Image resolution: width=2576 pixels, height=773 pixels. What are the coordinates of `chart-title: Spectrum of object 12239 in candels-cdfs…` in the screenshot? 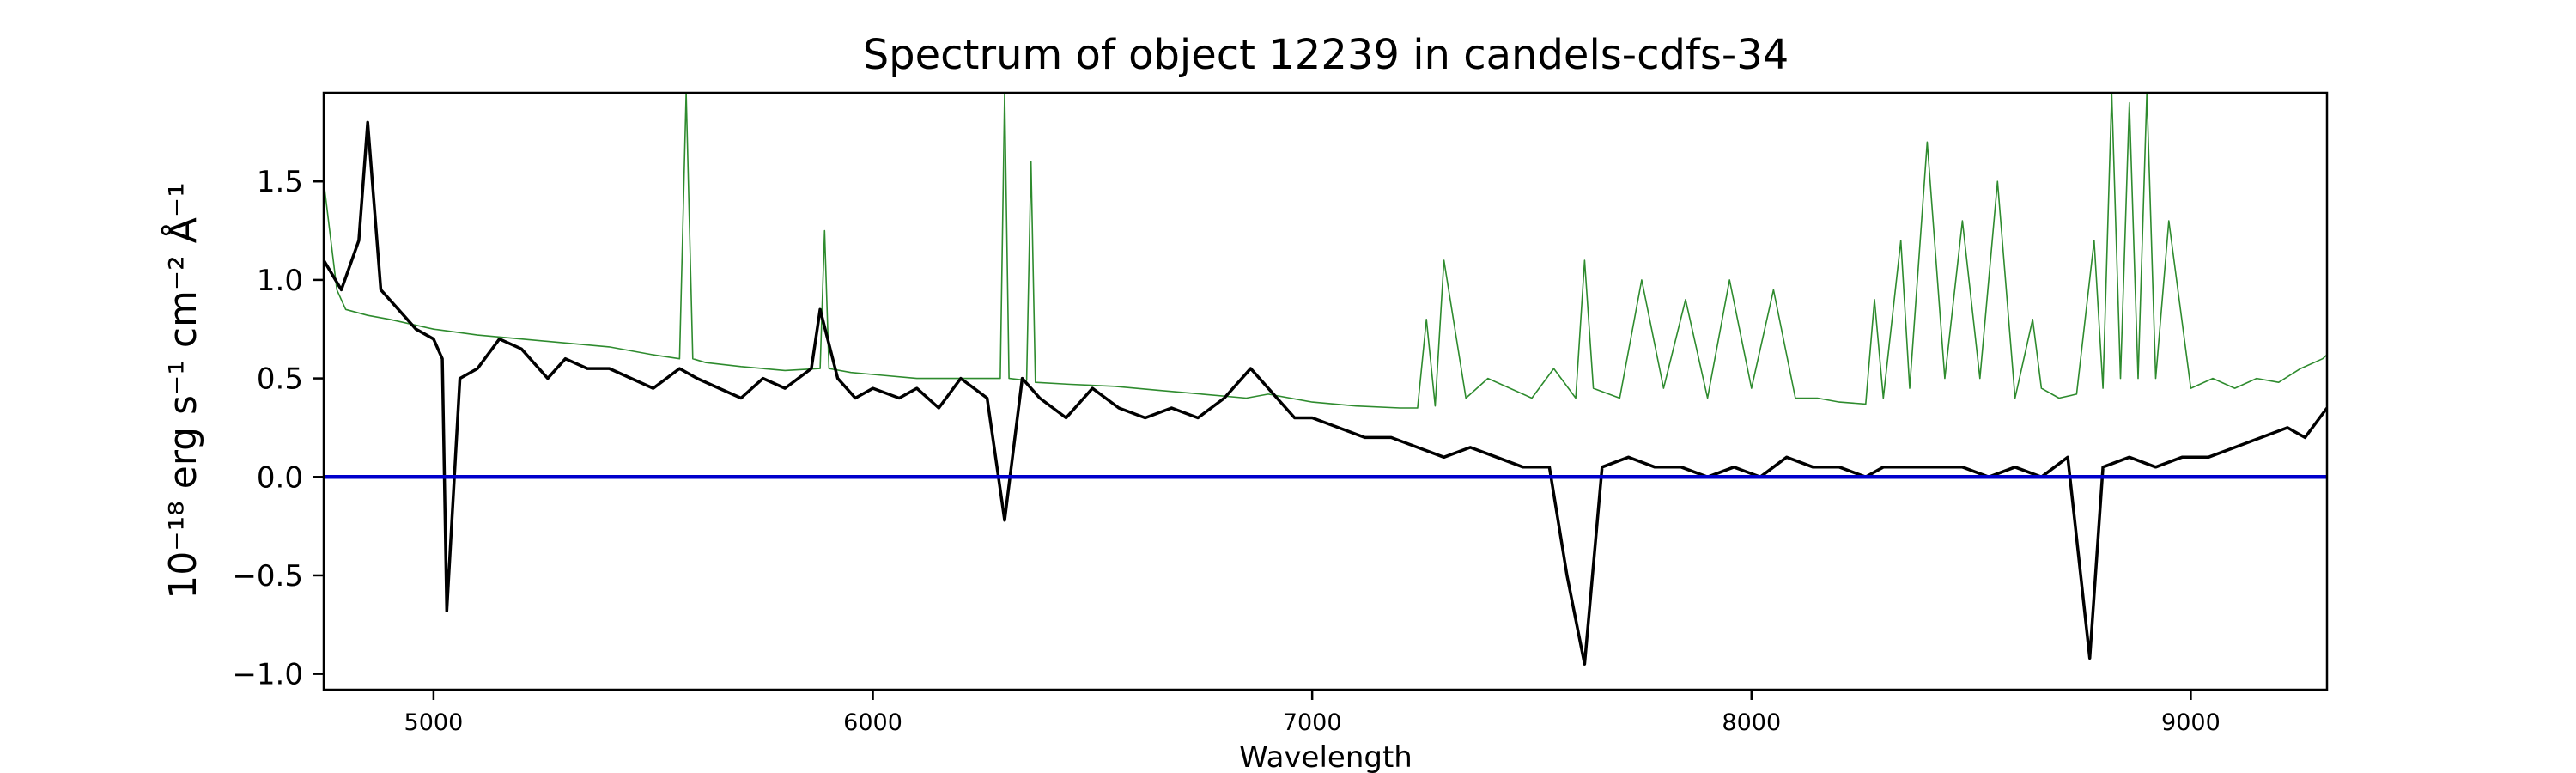 It's located at (1326, 55).